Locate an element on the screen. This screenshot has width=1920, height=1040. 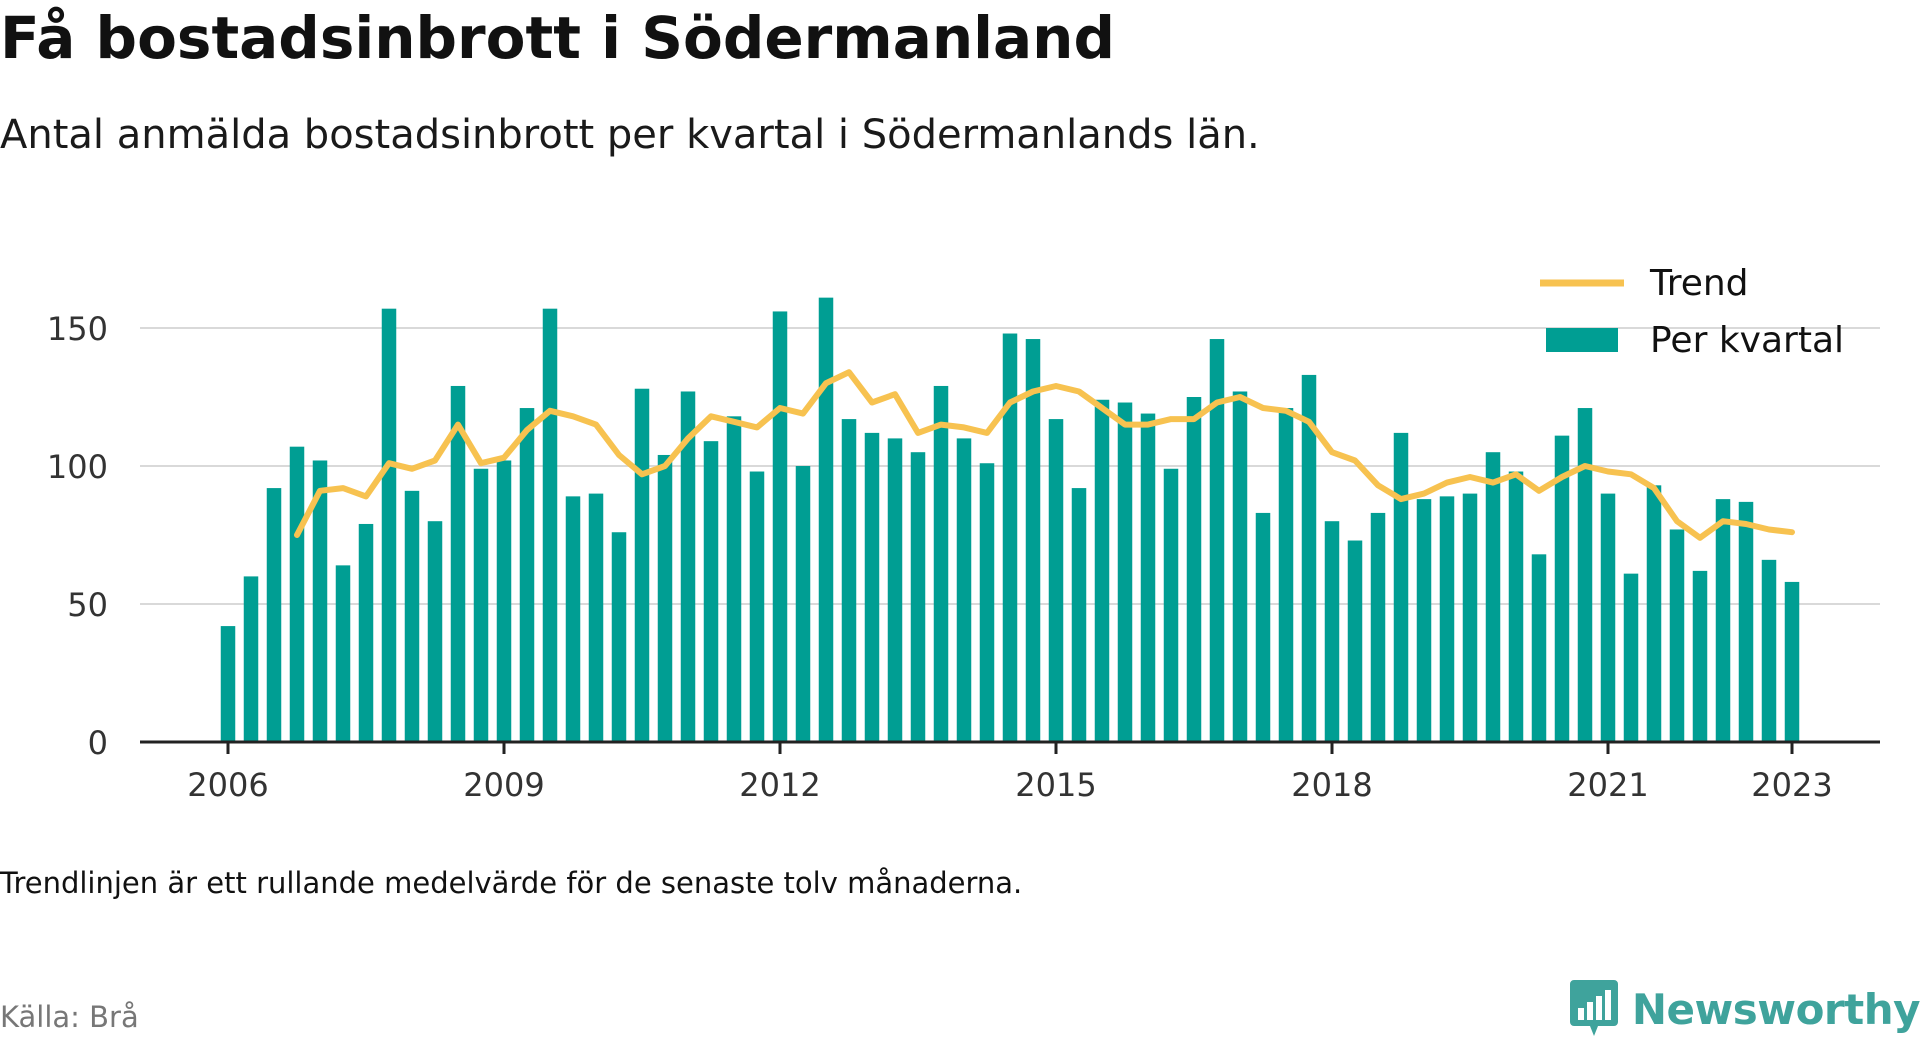
legend-bar-swatch is located at coordinates (1582, 340).